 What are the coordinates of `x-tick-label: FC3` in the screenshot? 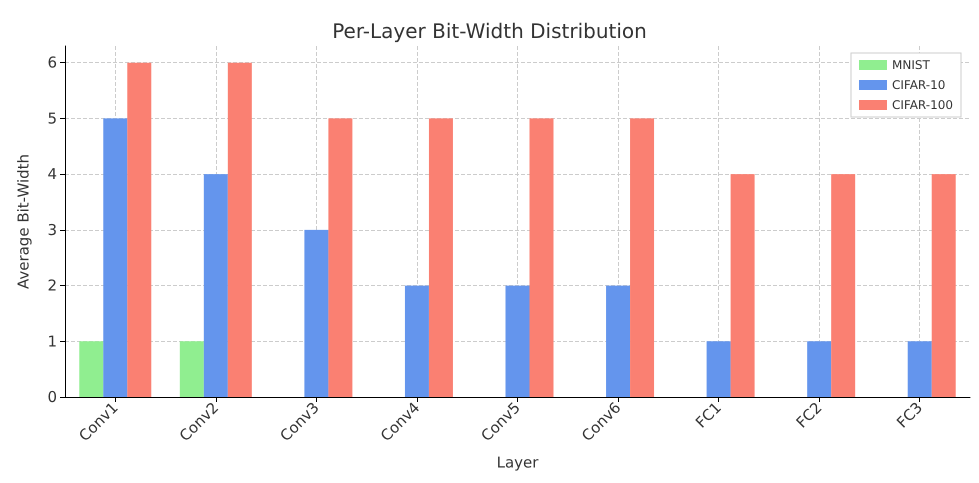 It's located at (909, 415).